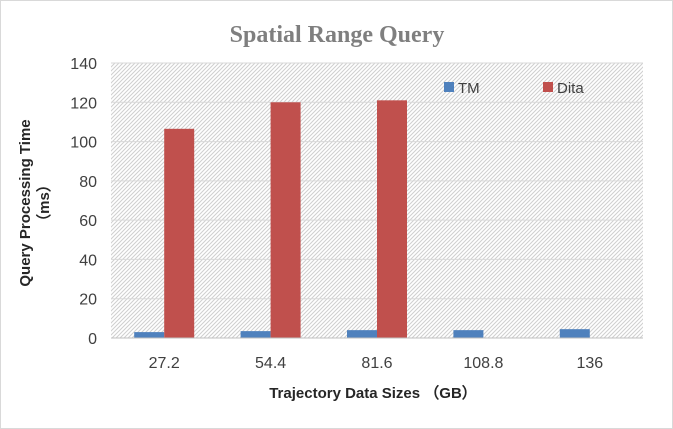 This screenshot has width=673, height=429. What do you see at coordinates (44, 203) in the screenshot?
I see `y-axis-unit: （ms）` at bounding box center [44, 203].